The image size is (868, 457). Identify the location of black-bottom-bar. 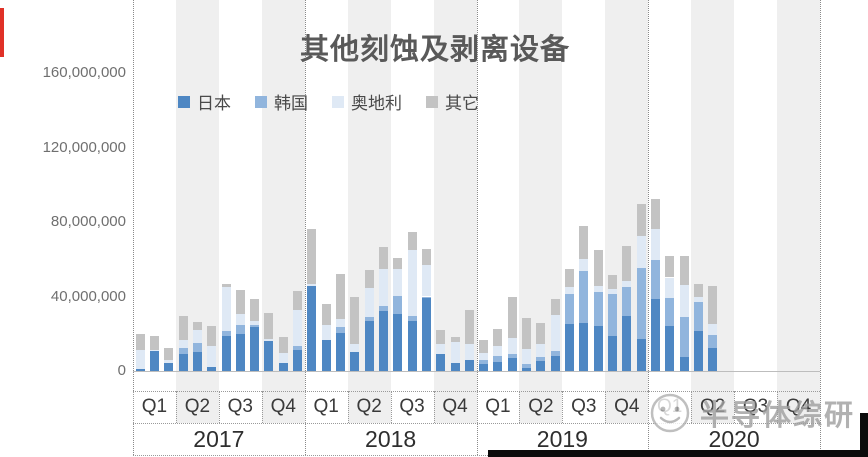
(678, 453).